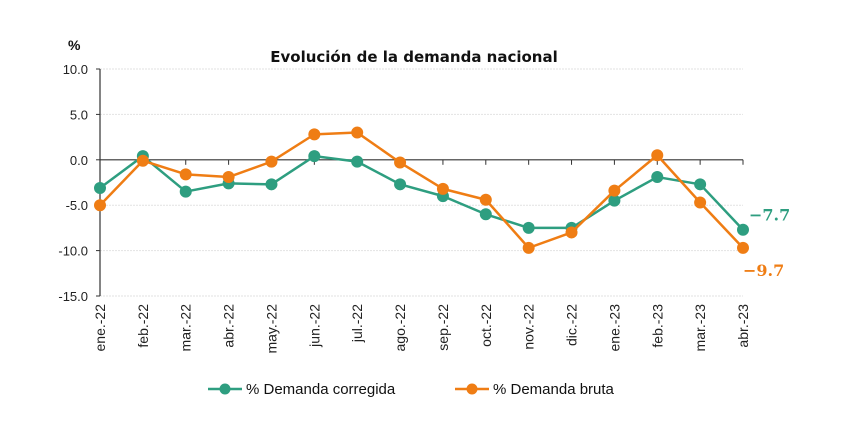 This screenshot has width=867, height=442. What do you see at coordinates (411, 389) in the screenshot?
I see `legend: % Demanda corregida % Demanda bruta` at bounding box center [411, 389].